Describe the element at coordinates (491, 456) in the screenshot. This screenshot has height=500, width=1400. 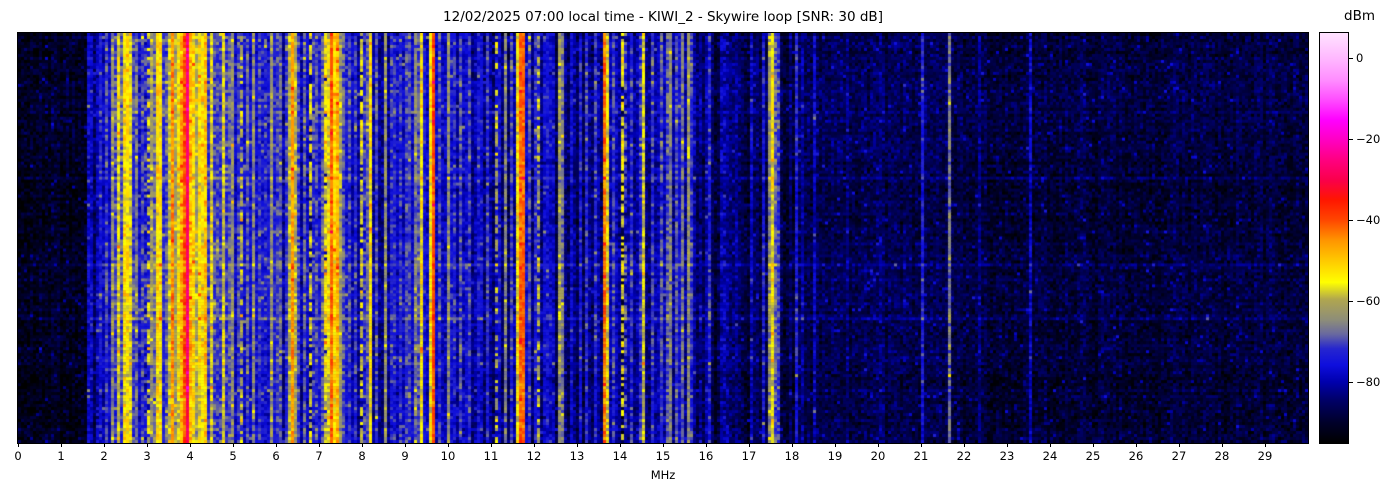
I see `x-tick-label: 11` at that location.